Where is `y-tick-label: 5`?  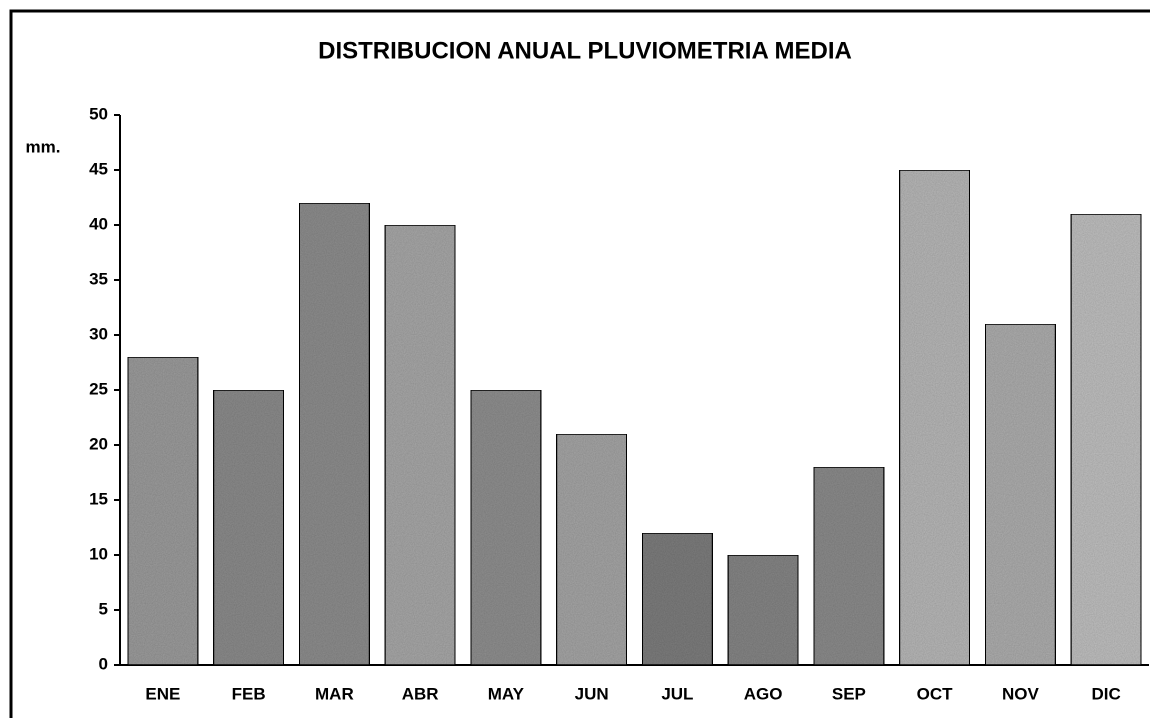 y-tick-label: 5 is located at coordinates (103, 608).